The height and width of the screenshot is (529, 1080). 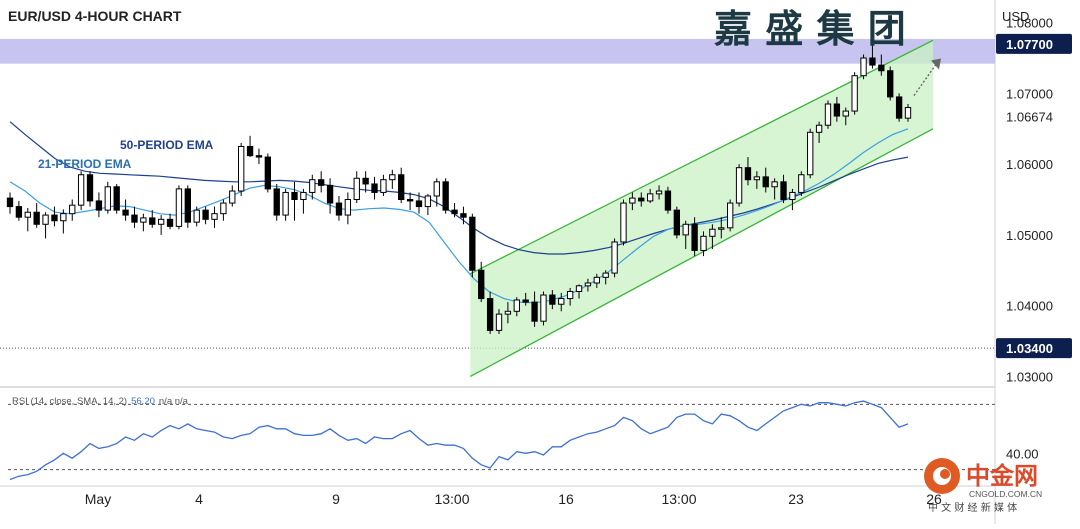 I want to click on projection-arrowhead, so click(x=936, y=64).